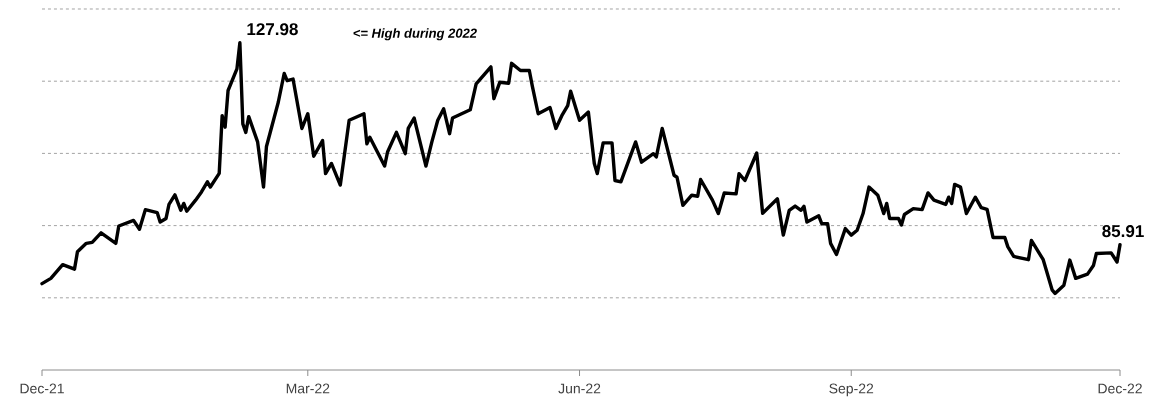 This screenshot has height=405, width=1157. Describe the element at coordinates (415, 34) in the screenshot. I see `text: <= High during 2022` at that location.